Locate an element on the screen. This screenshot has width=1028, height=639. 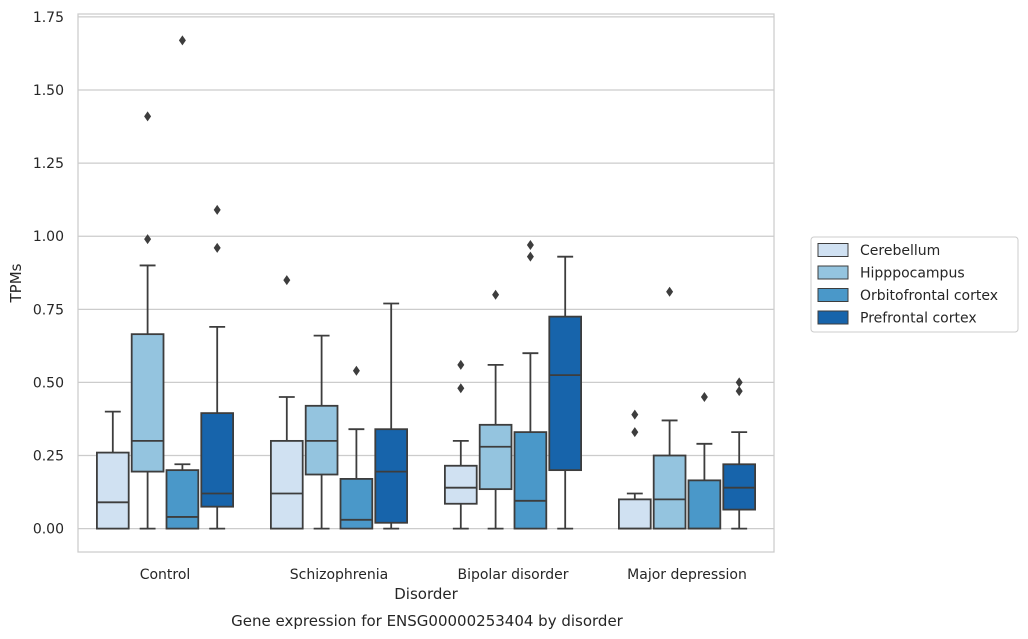
y-tick-label: 1.75 is located at coordinates (48, 18).